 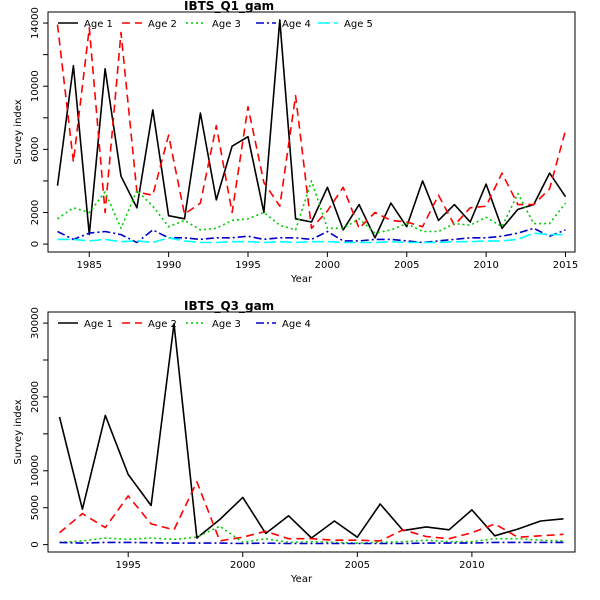 I want to click on y-tick-label: 5000, so click(x=35, y=507).